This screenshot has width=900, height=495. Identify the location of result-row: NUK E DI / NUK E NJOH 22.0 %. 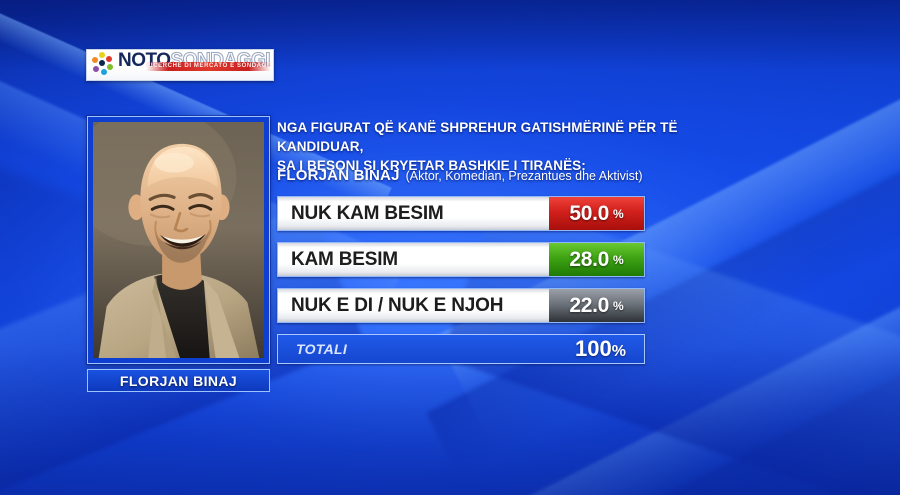
(461, 305).